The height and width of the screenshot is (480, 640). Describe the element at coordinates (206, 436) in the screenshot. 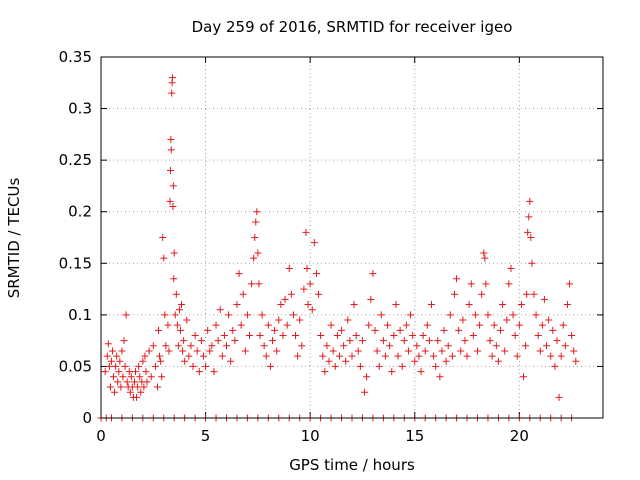

I see `x-tick-label: 5` at that location.